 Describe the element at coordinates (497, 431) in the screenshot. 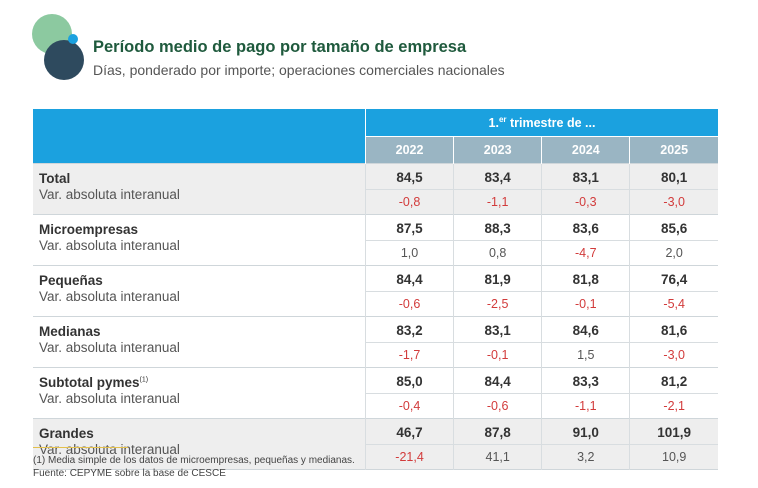

I see `value-cell: 87,8` at that location.